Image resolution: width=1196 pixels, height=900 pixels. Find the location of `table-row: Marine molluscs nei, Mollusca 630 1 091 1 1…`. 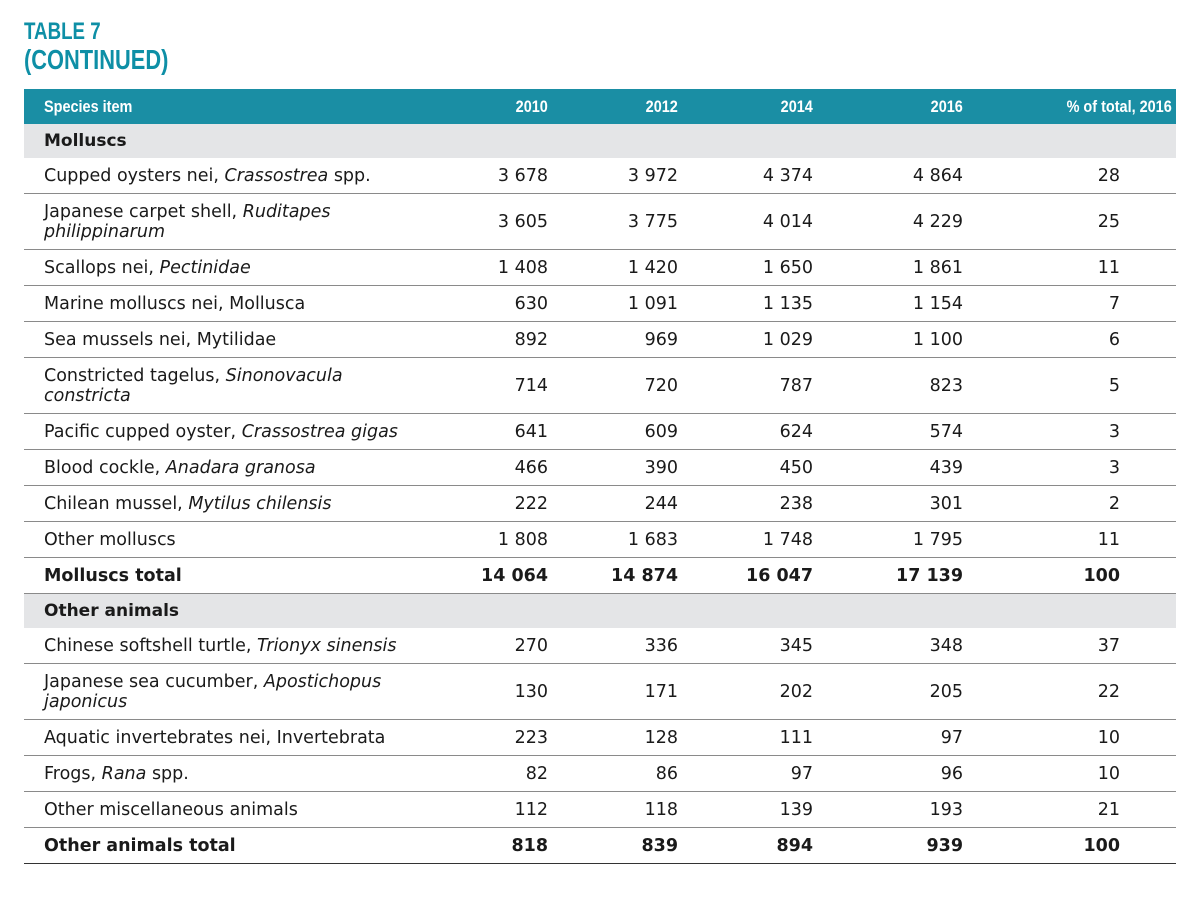

table-row: Marine molluscs nei, Mollusca 630 1 091 1 1… is located at coordinates (600, 303).